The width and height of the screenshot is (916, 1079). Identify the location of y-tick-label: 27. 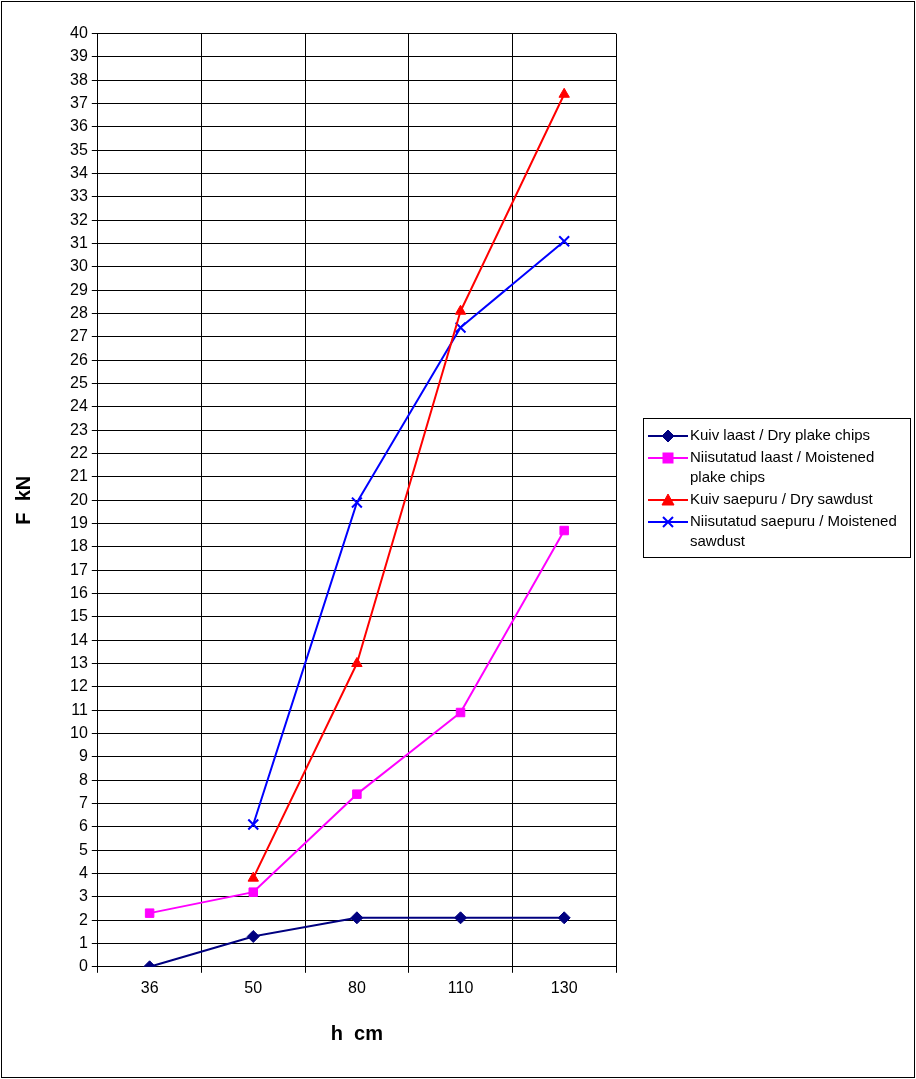
(79, 336).